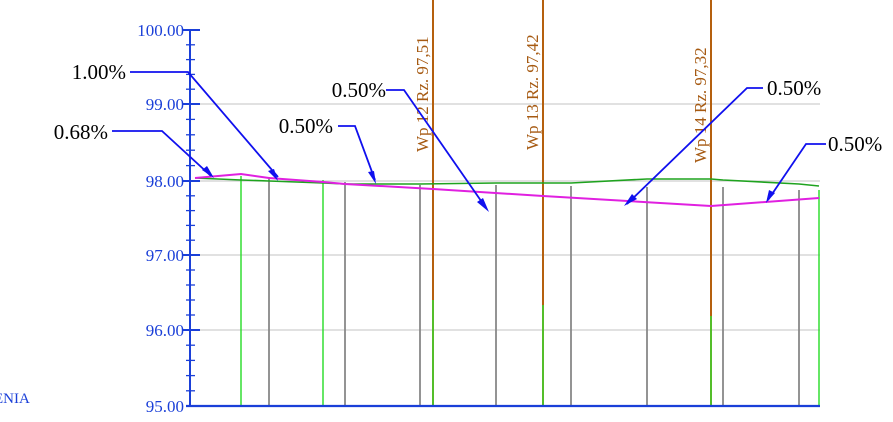  What do you see at coordinates (507, 182) in the screenshot?
I see `terrain-line` at bounding box center [507, 182].